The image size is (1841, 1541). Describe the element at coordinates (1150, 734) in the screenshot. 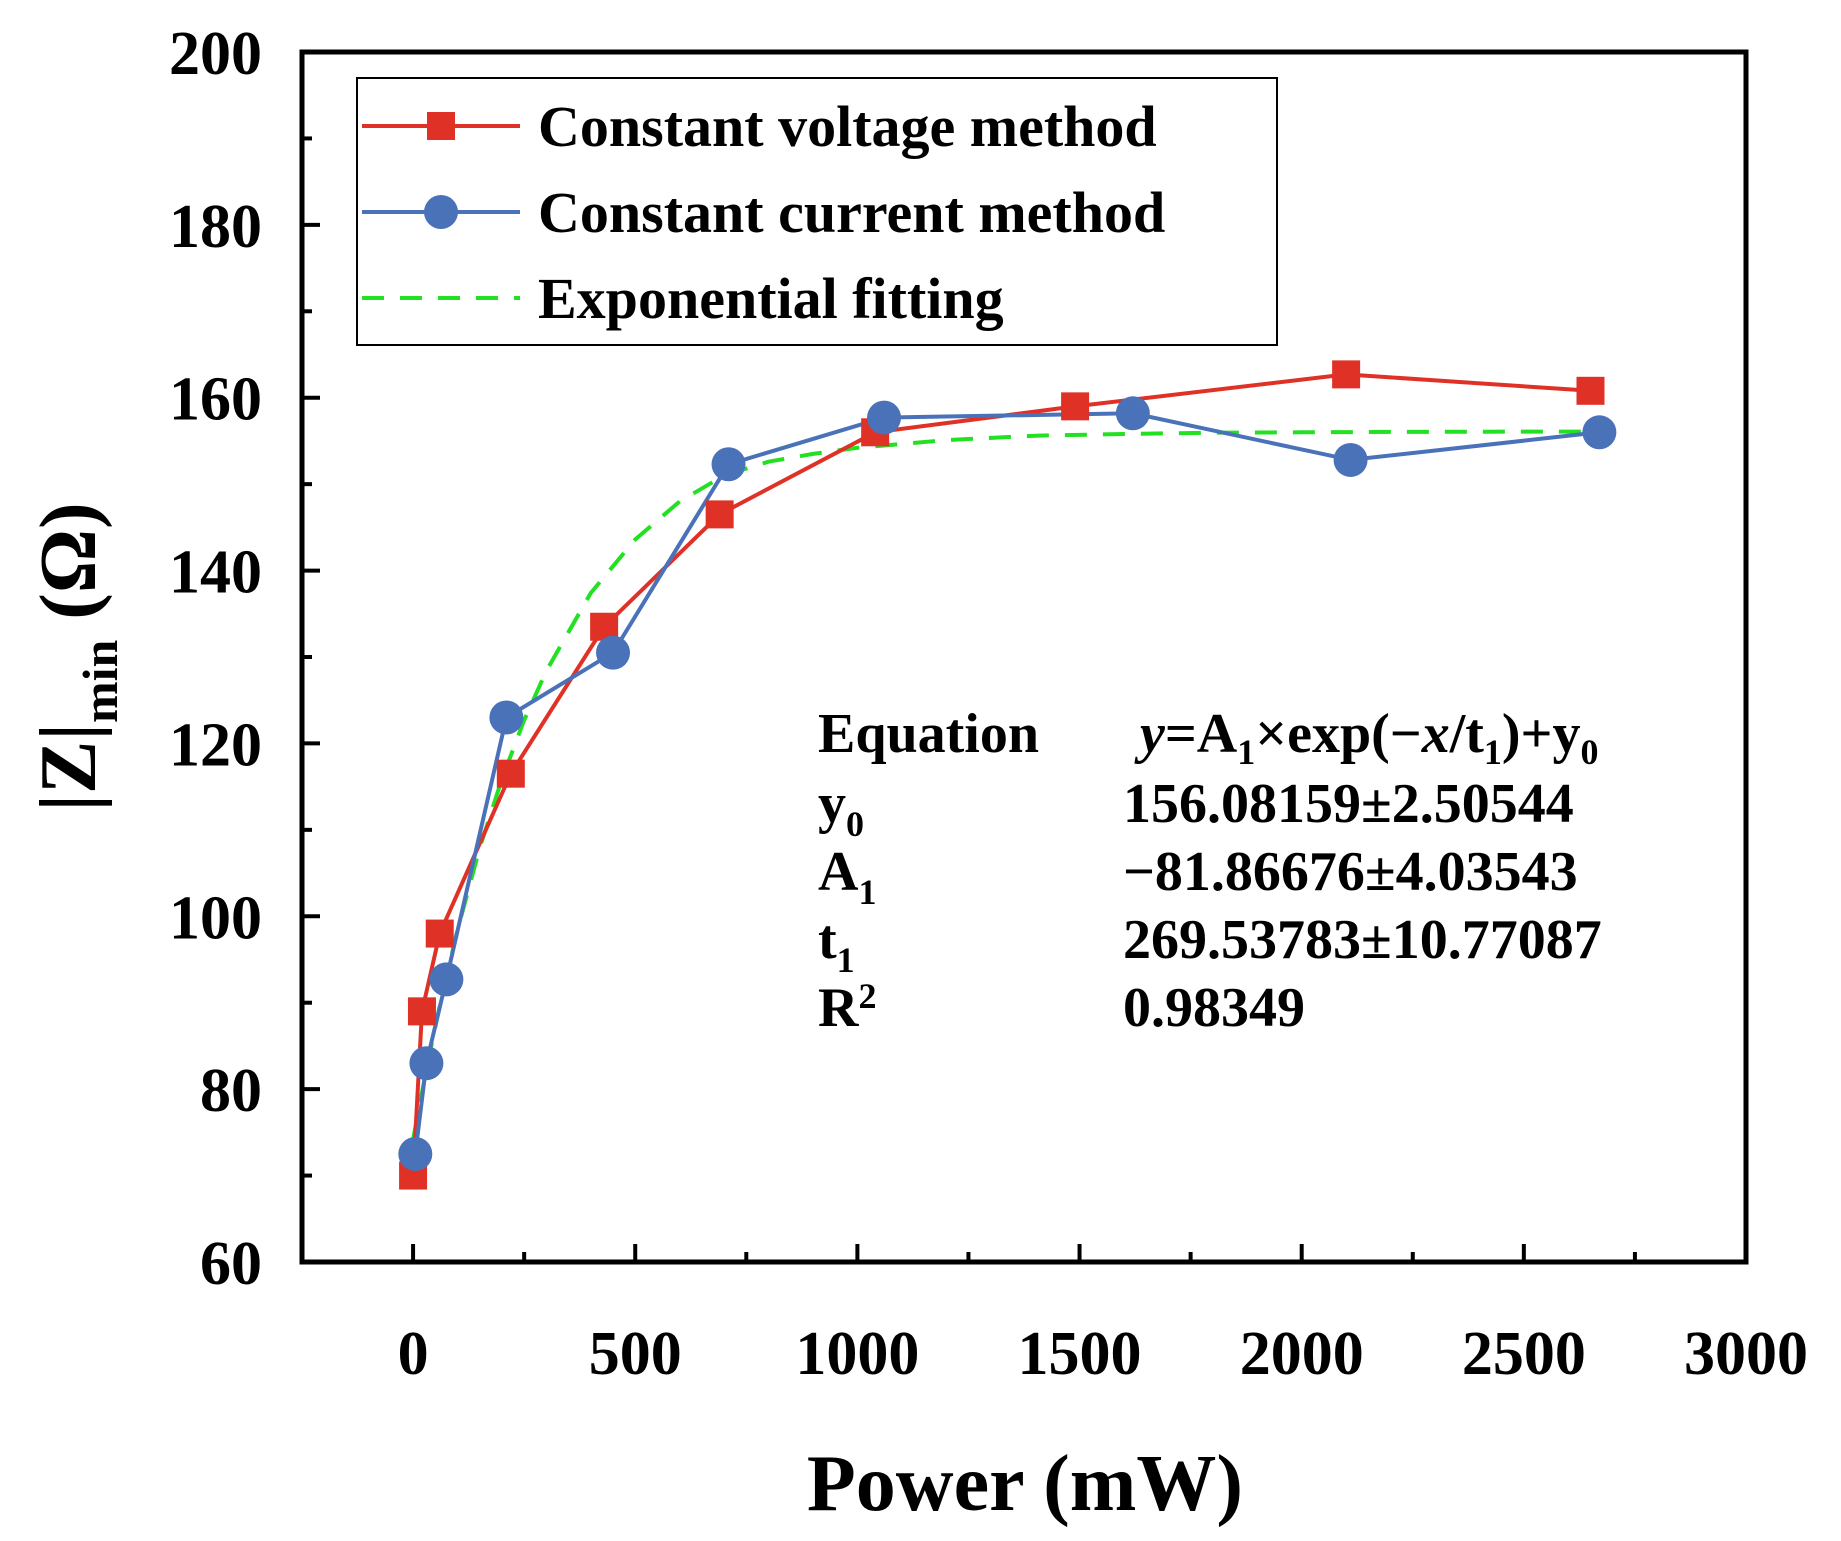

I see `eq-y: y` at that location.